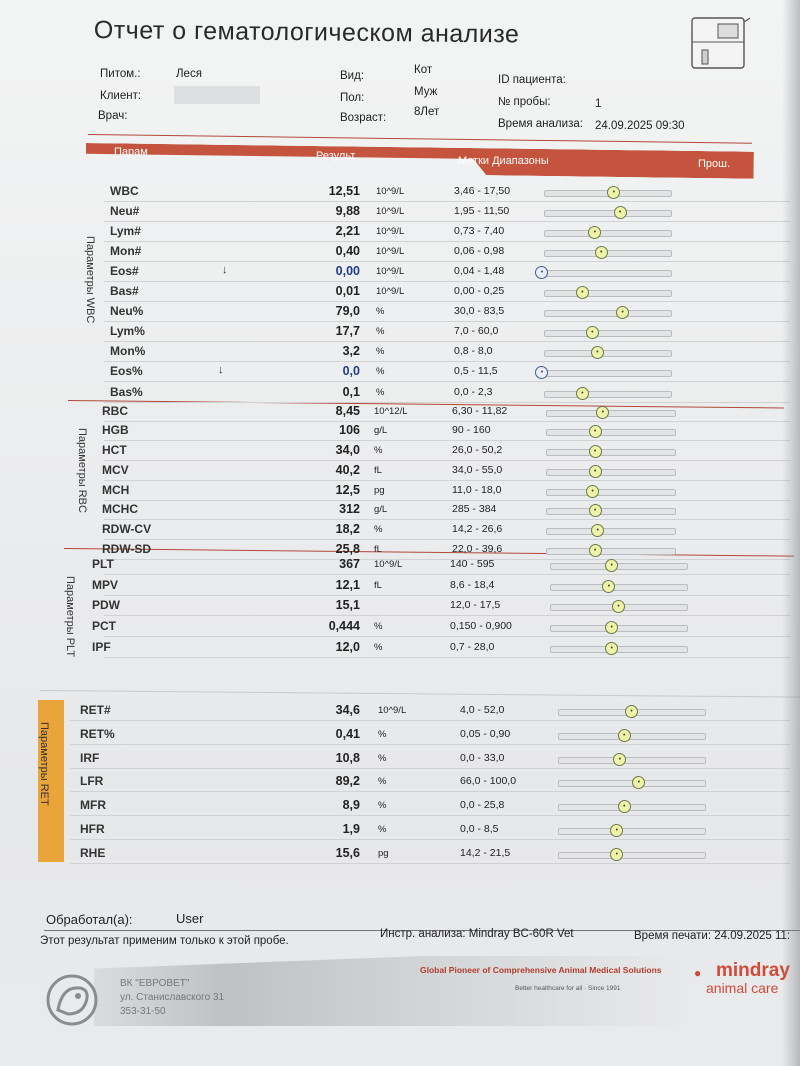  What do you see at coordinates (721, 43) in the screenshot?
I see `analyzer-icon` at bounding box center [721, 43].